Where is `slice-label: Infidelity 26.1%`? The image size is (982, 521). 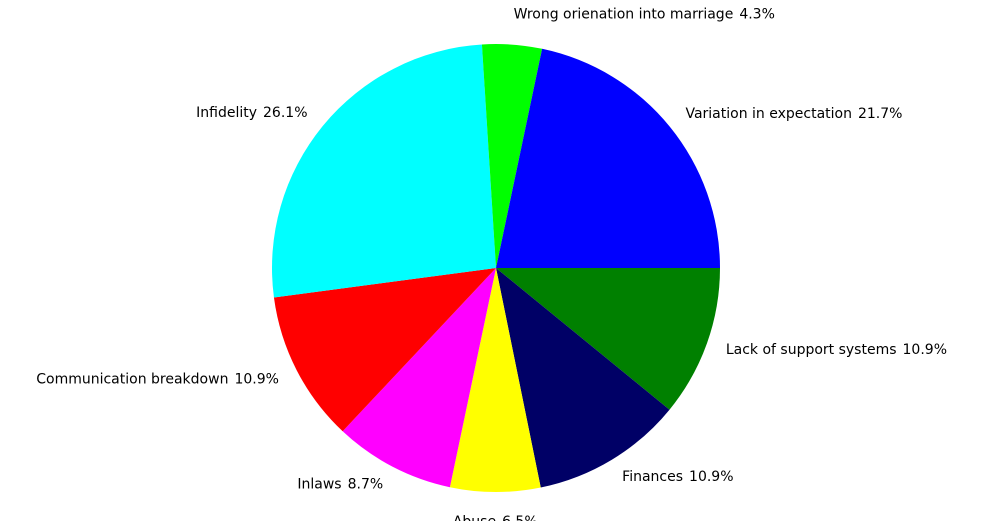 slice-label: Infidelity 26.1% is located at coordinates (251, 113).